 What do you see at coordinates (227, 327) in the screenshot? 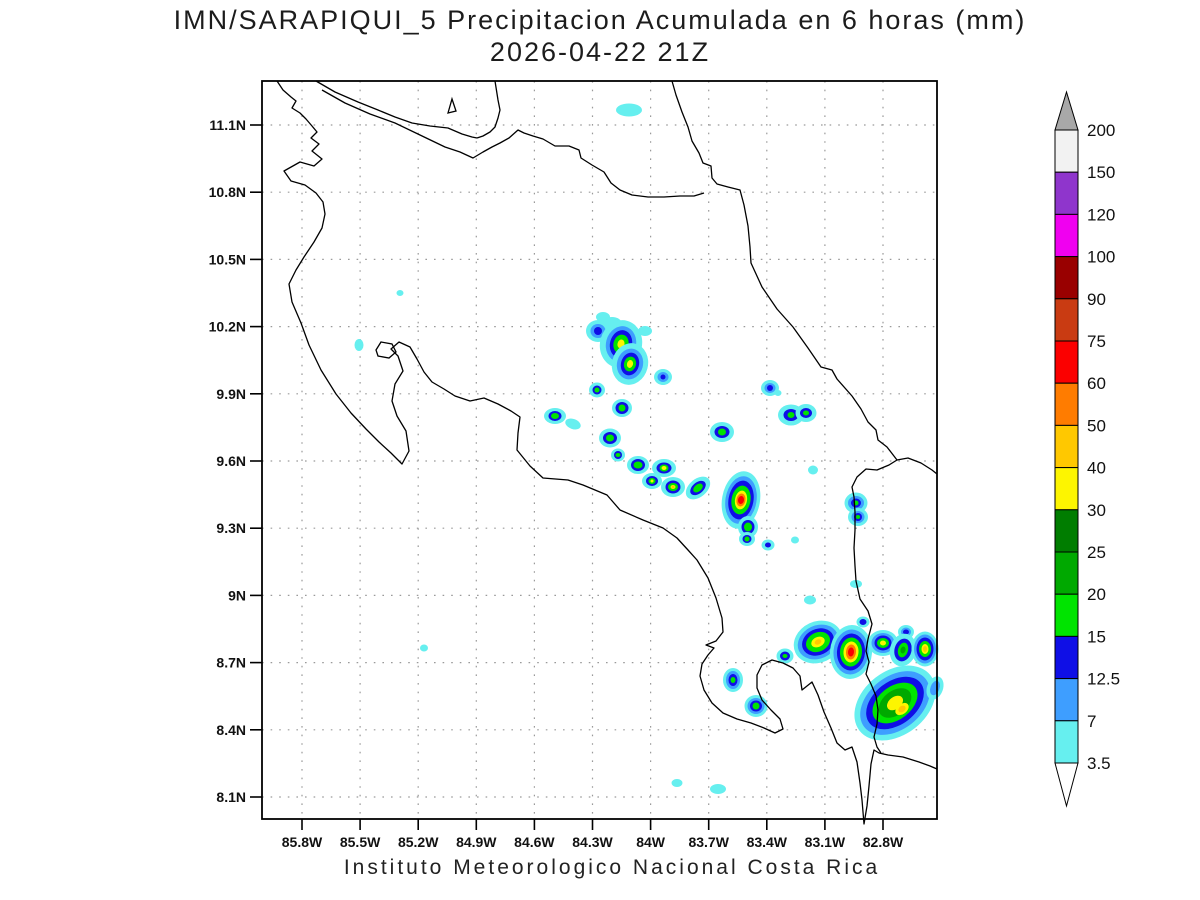
I see `lat-tick-label: 10.2N` at bounding box center [227, 327].